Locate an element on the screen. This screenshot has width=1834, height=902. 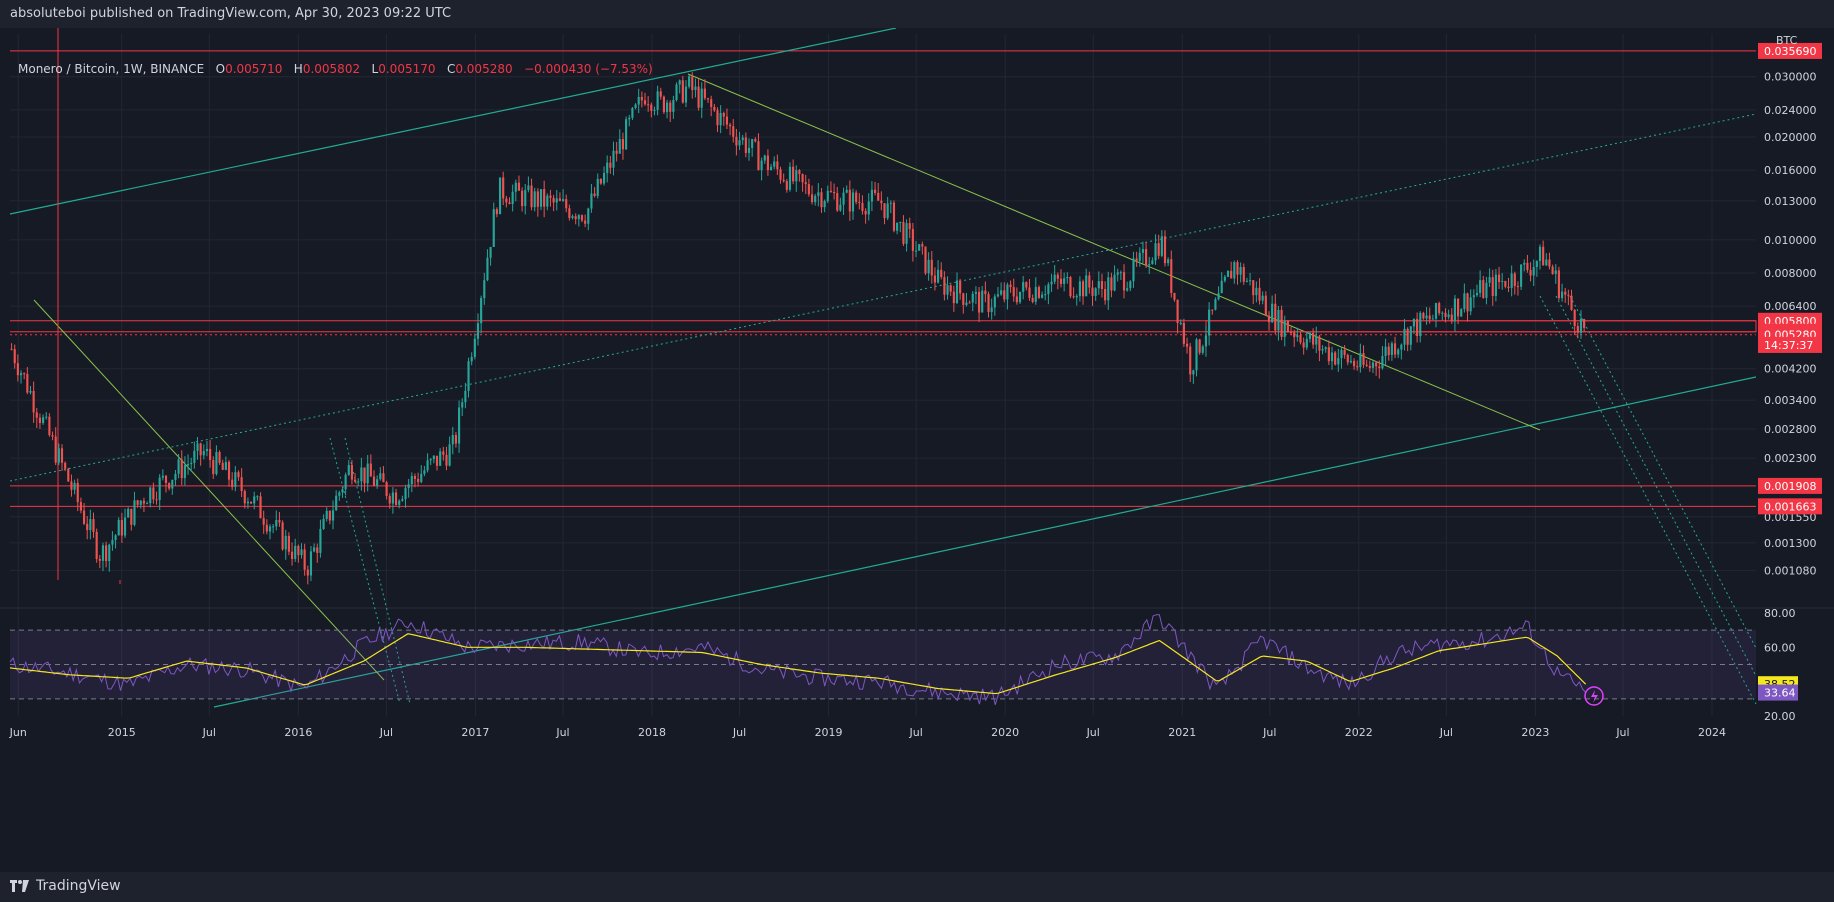
price-label-bg is located at coordinates (1790, 506).